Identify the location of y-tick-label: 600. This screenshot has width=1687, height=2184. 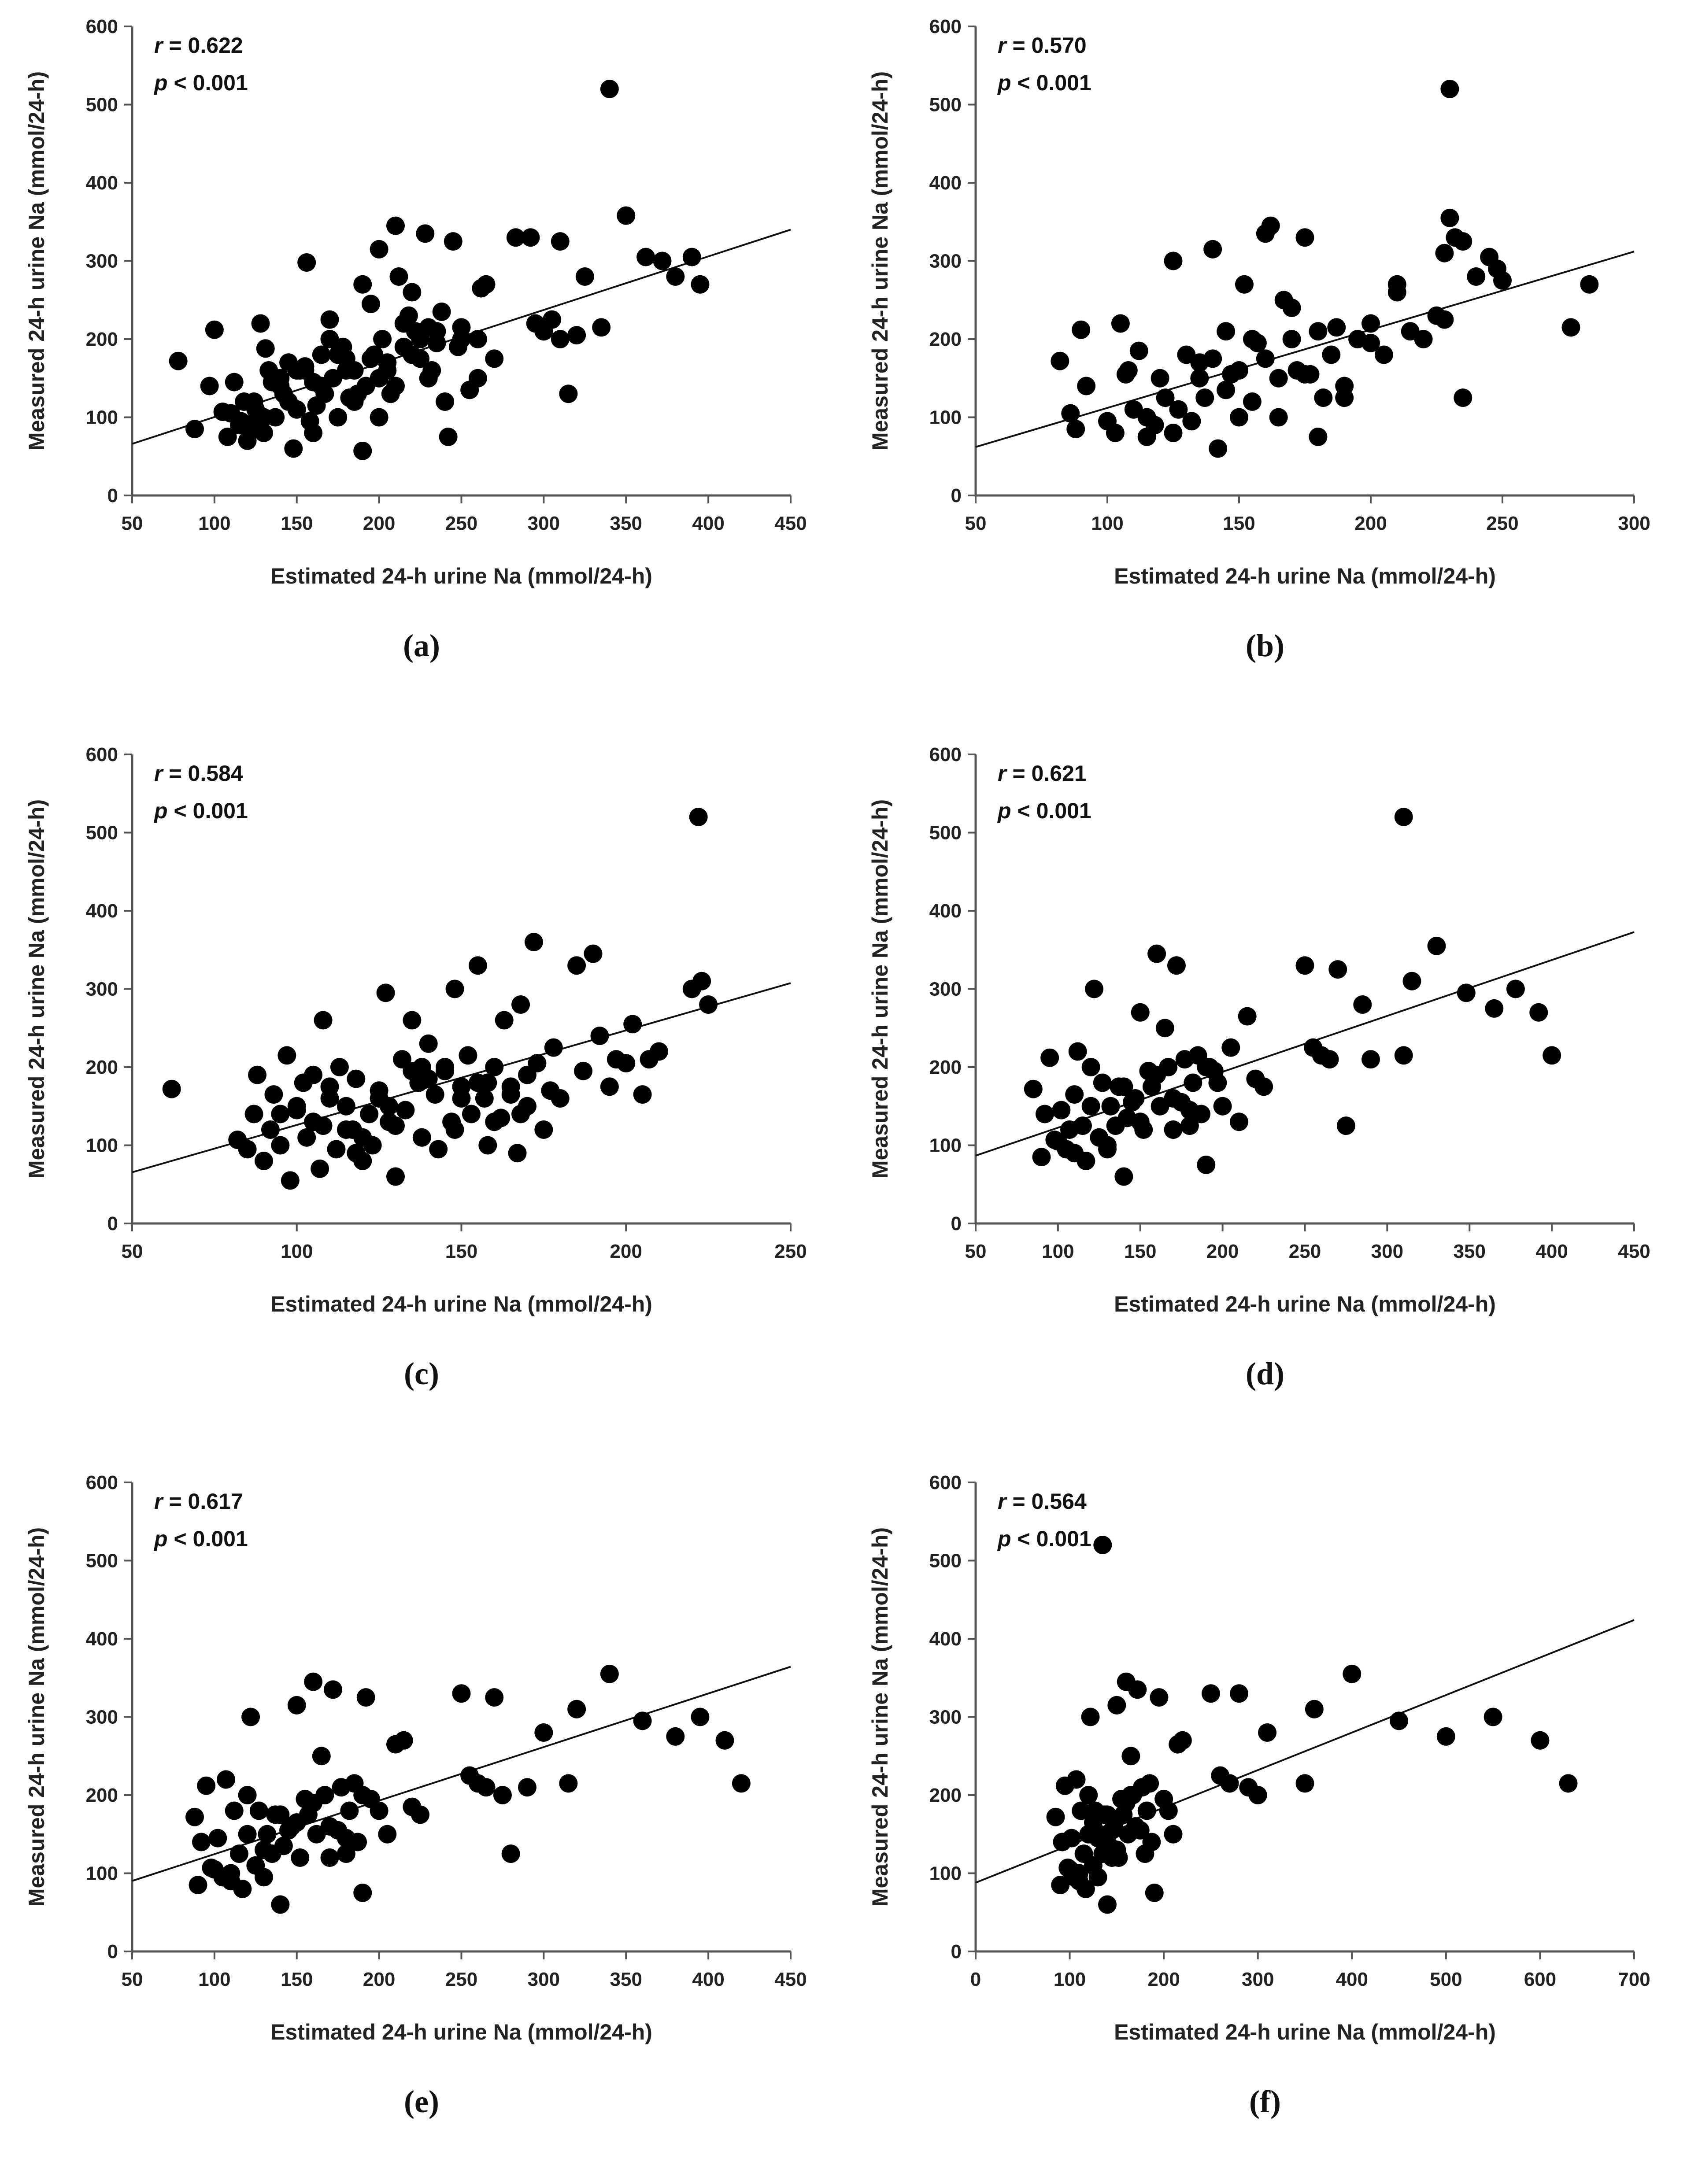
(102, 26).